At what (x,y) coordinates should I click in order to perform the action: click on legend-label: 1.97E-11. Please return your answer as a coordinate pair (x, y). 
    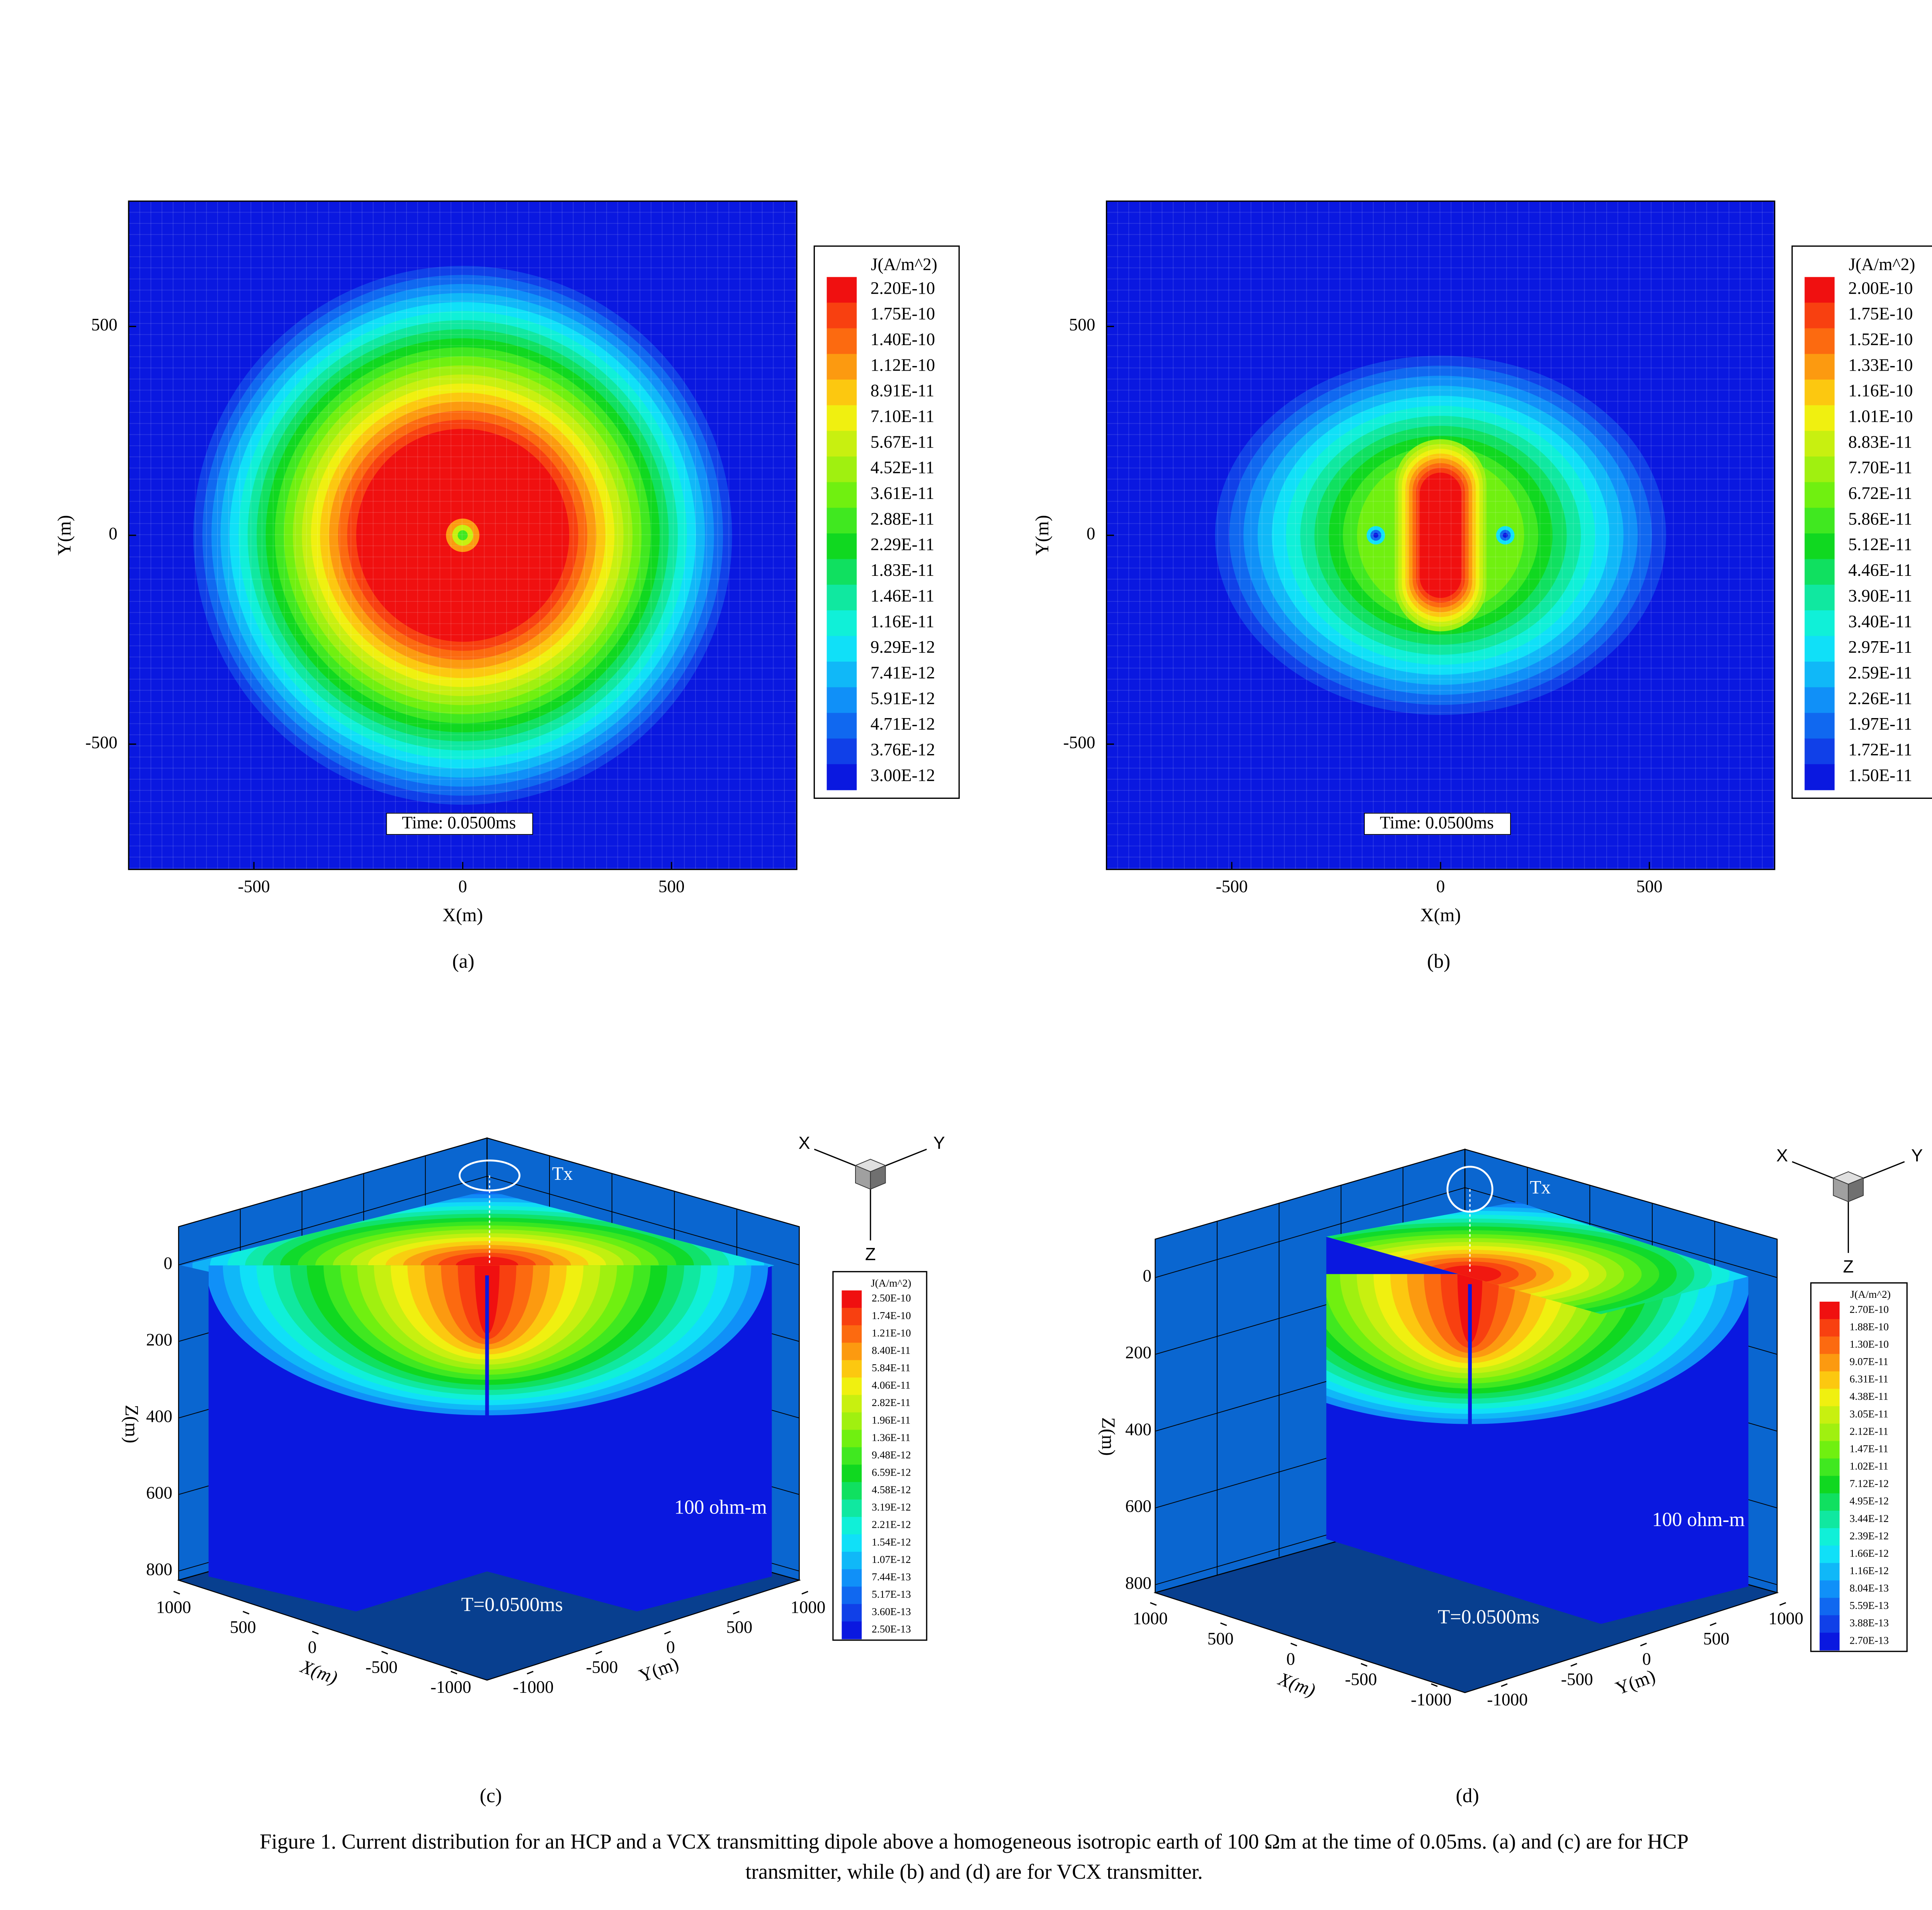
    Looking at the image, I should click on (1880, 724).